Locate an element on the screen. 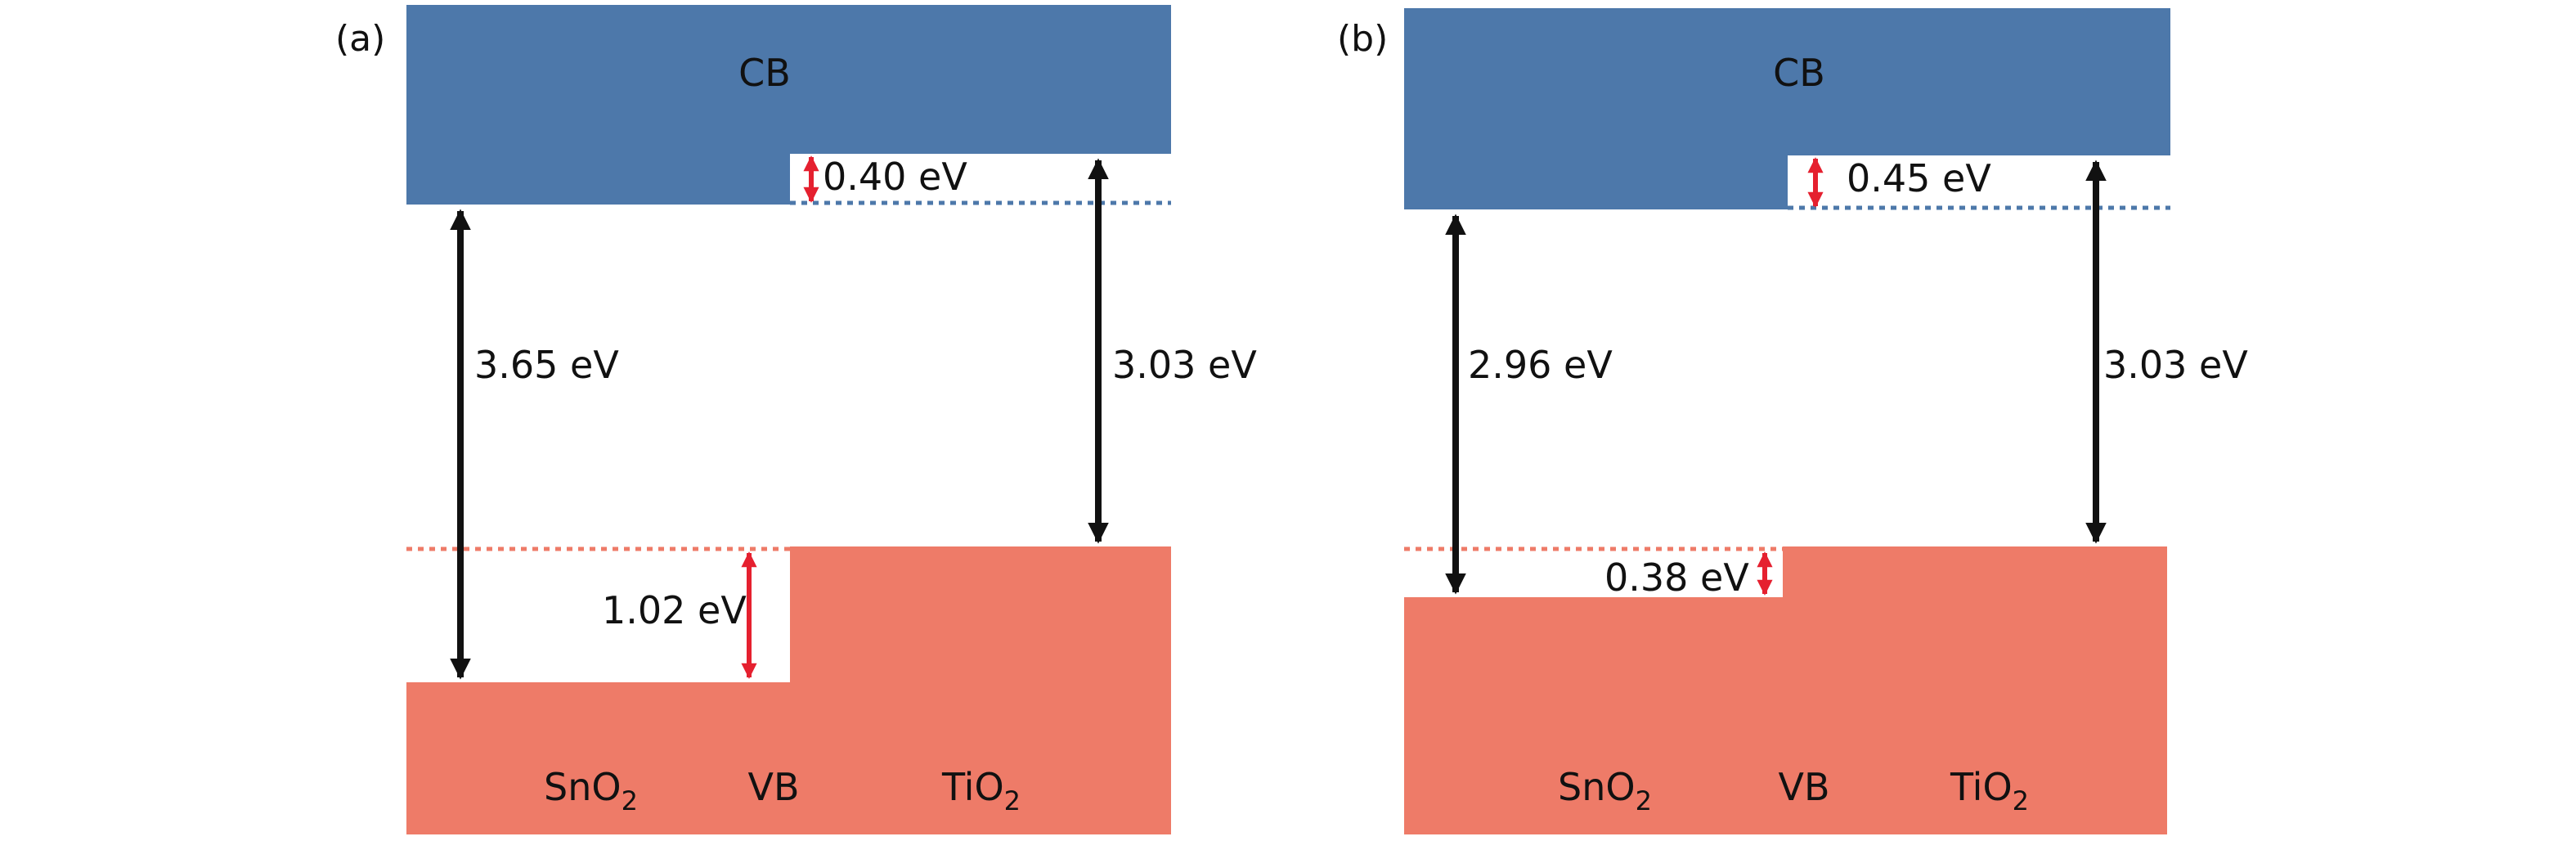 The height and width of the screenshot is (841, 2576). panel-b-tiO2-gap-label: 3.03 eV is located at coordinates (2175, 365).